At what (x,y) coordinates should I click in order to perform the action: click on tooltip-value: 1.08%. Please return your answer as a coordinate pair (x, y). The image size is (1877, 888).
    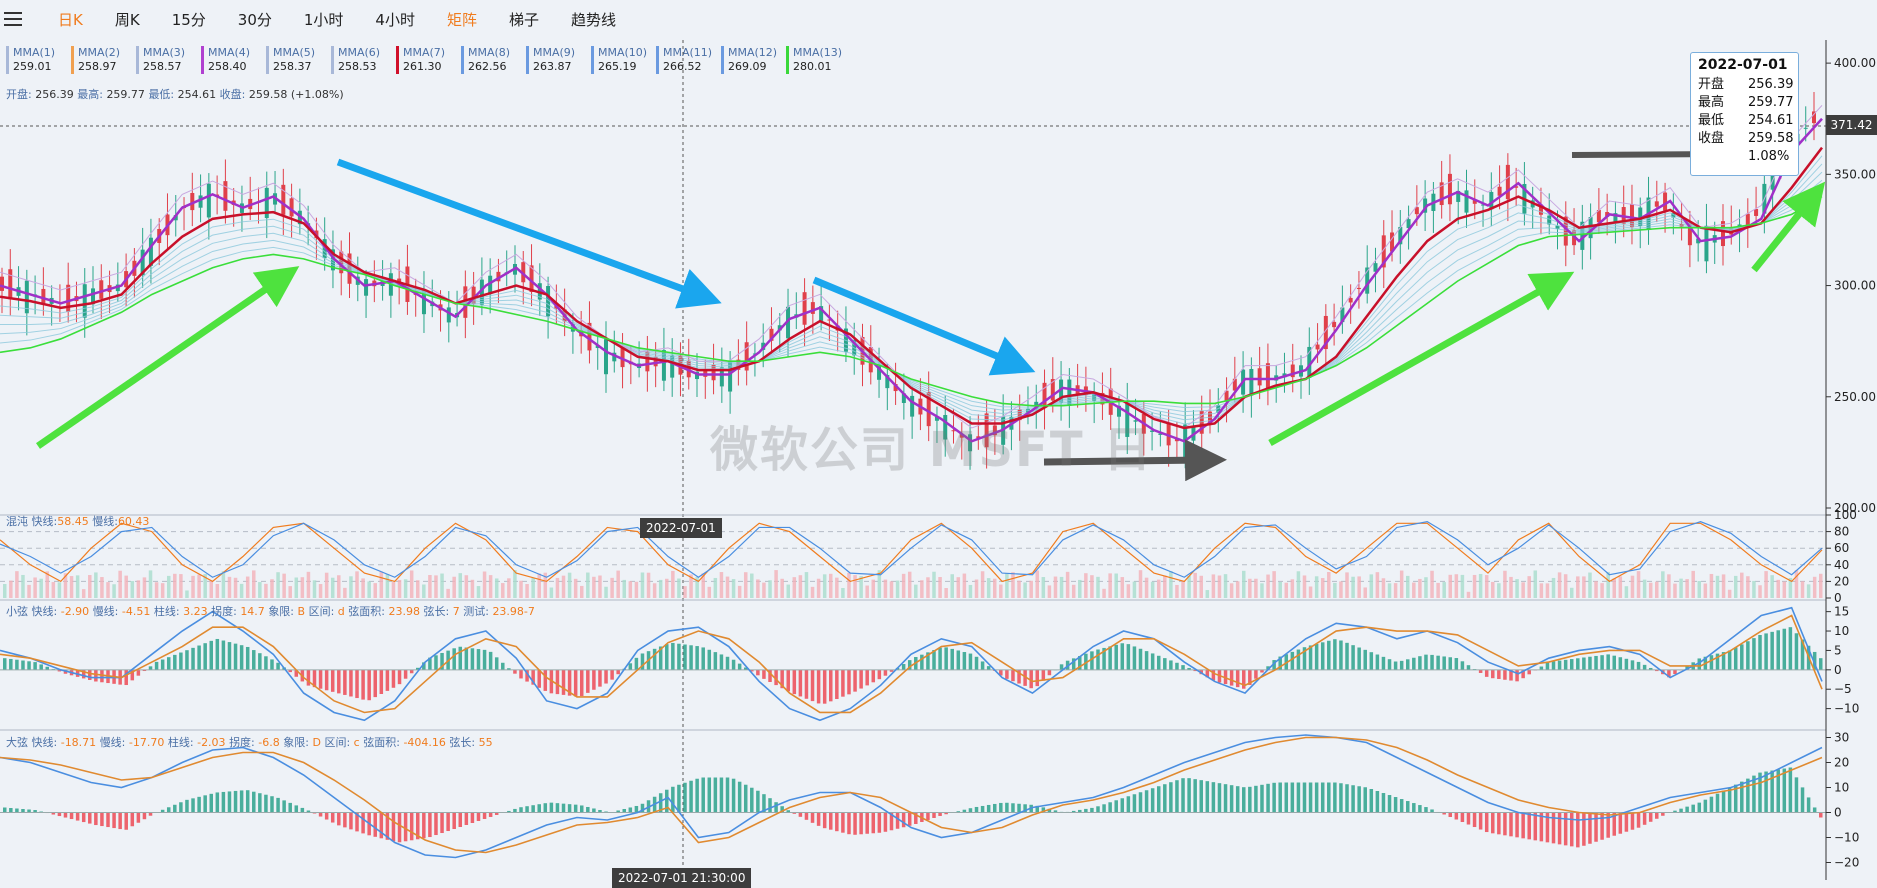
    Looking at the image, I should click on (1769, 156).